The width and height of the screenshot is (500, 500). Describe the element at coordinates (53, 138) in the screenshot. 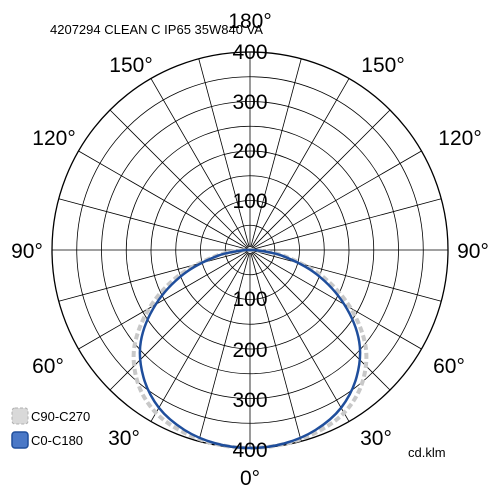

I see `angle-label-120-left: 120°` at that location.